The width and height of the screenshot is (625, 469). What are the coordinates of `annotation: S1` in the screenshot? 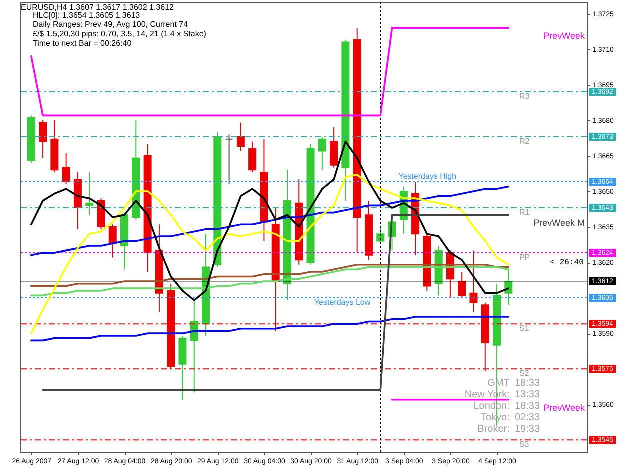 It's located at (524, 329).